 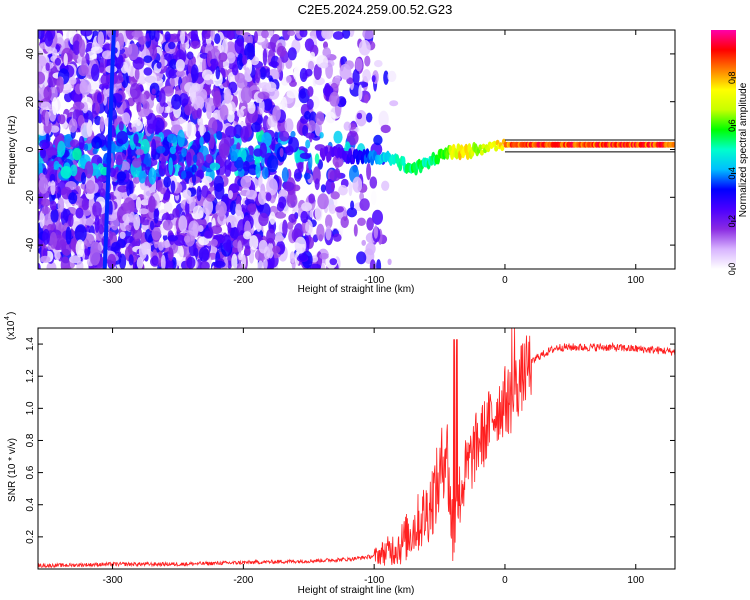 I want to click on colorbar-tick-label: 0.2, so click(x=732, y=221).